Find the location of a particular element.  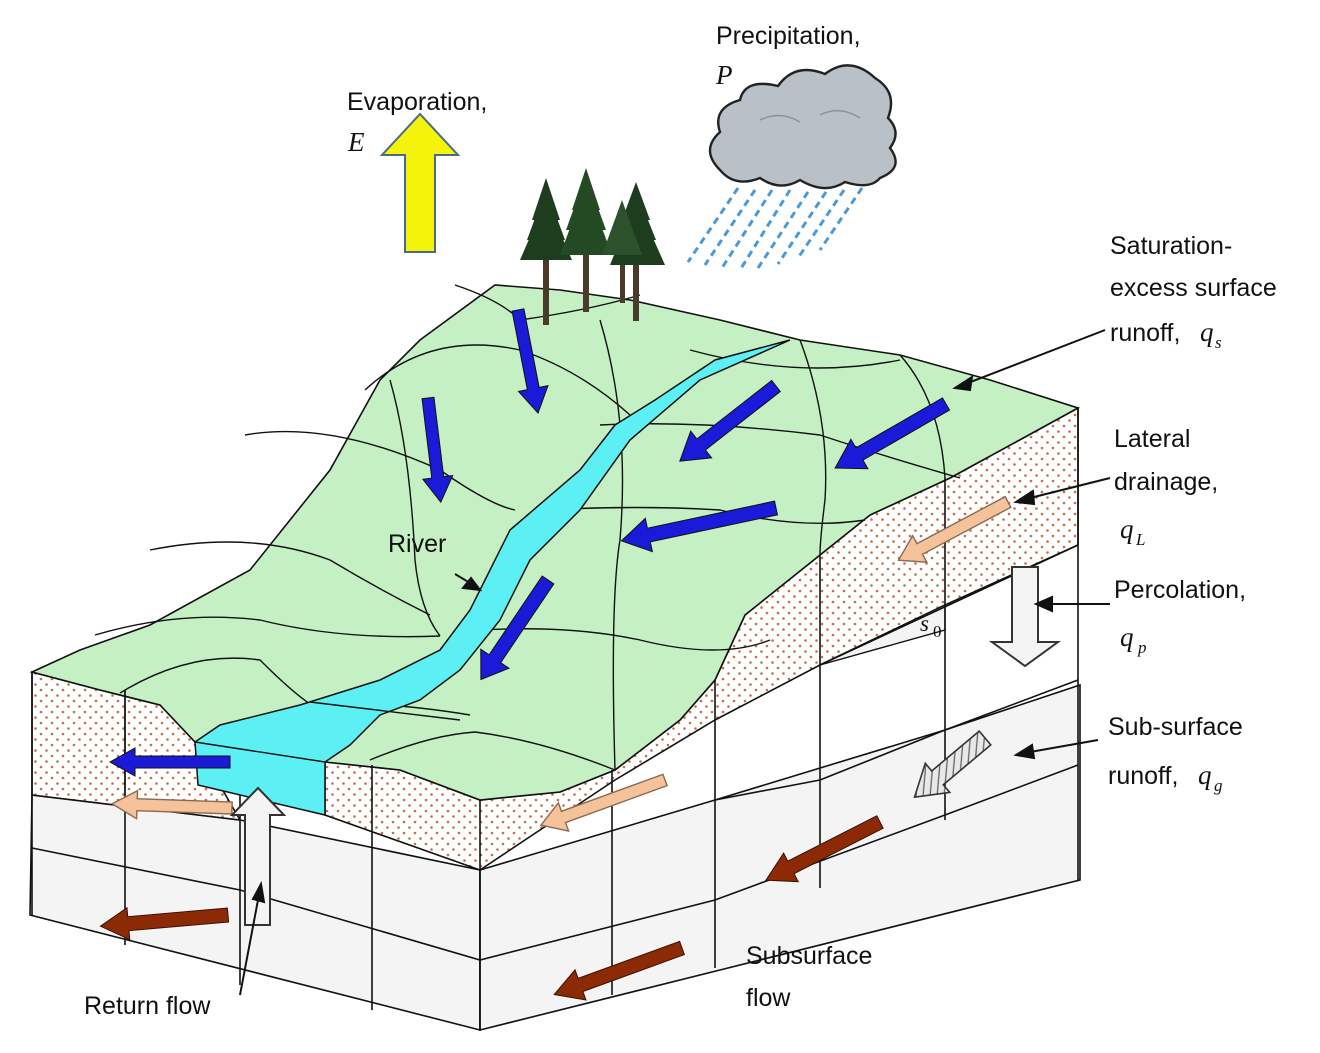

precipitation-symbol: P is located at coordinates (724, 75).